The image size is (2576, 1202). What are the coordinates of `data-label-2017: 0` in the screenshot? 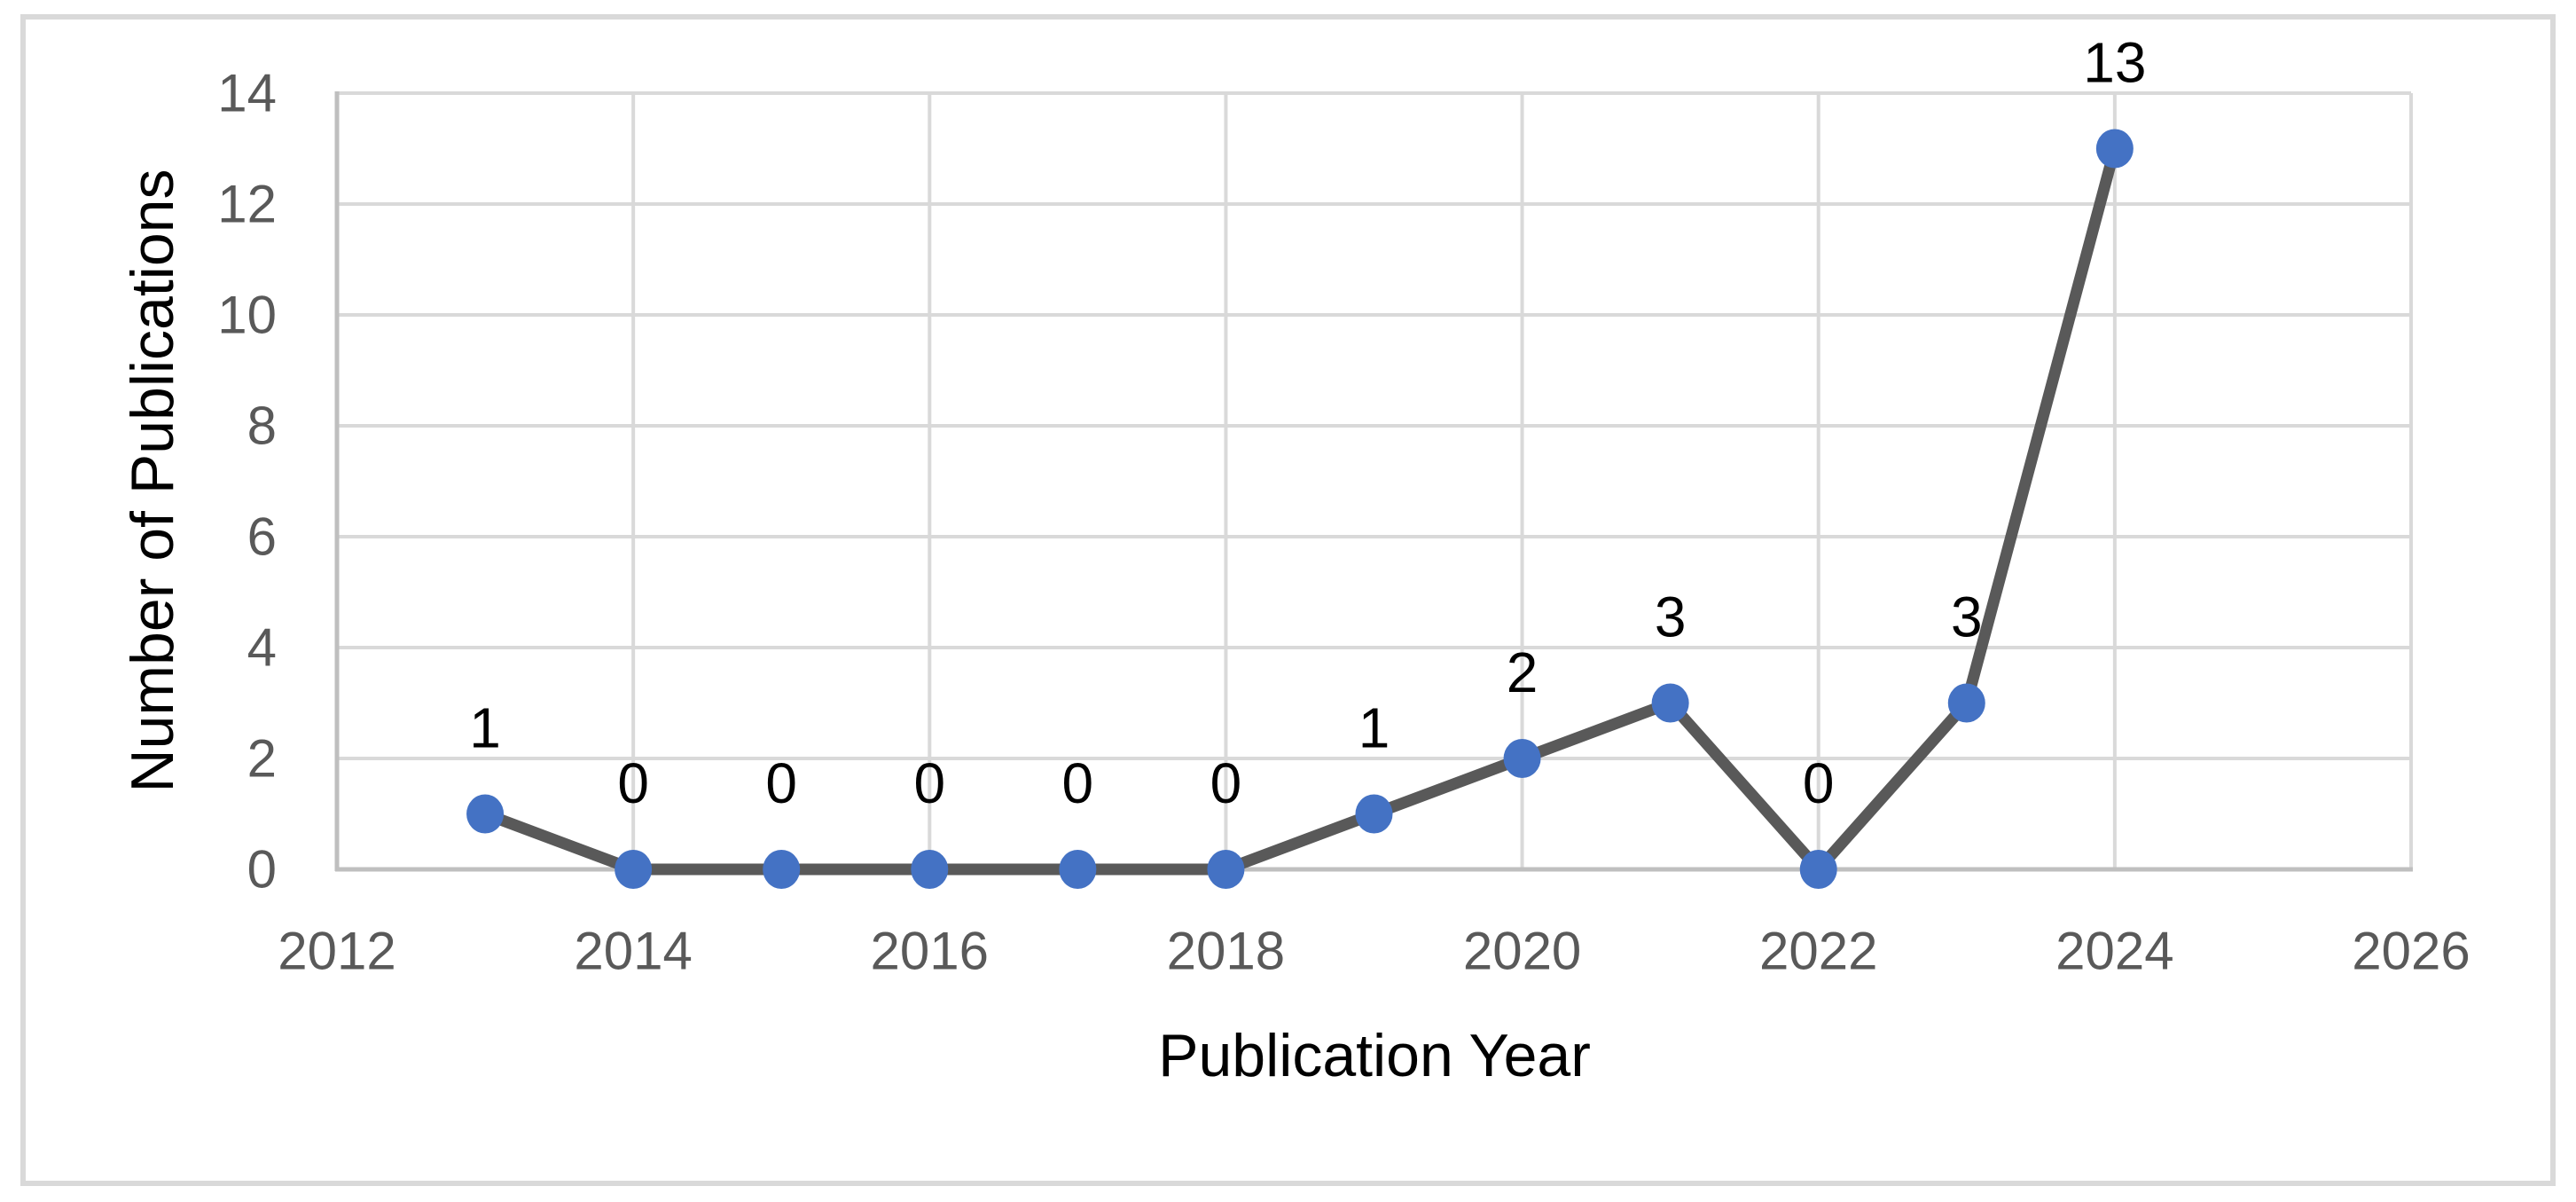 It's located at (1078, 783).